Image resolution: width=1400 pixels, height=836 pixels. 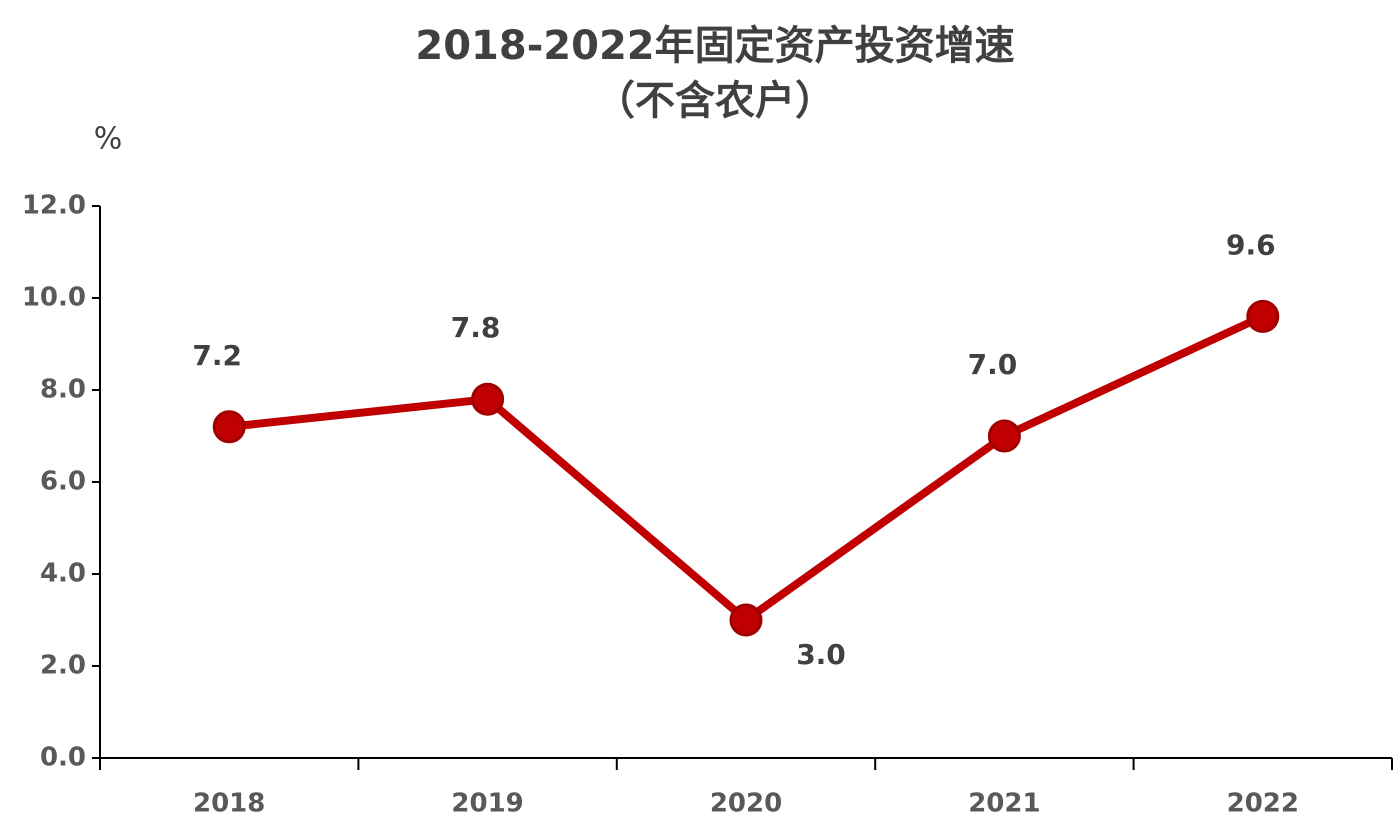 I want to click on y-tick-label: 12.0, so click(x=54, y=206).